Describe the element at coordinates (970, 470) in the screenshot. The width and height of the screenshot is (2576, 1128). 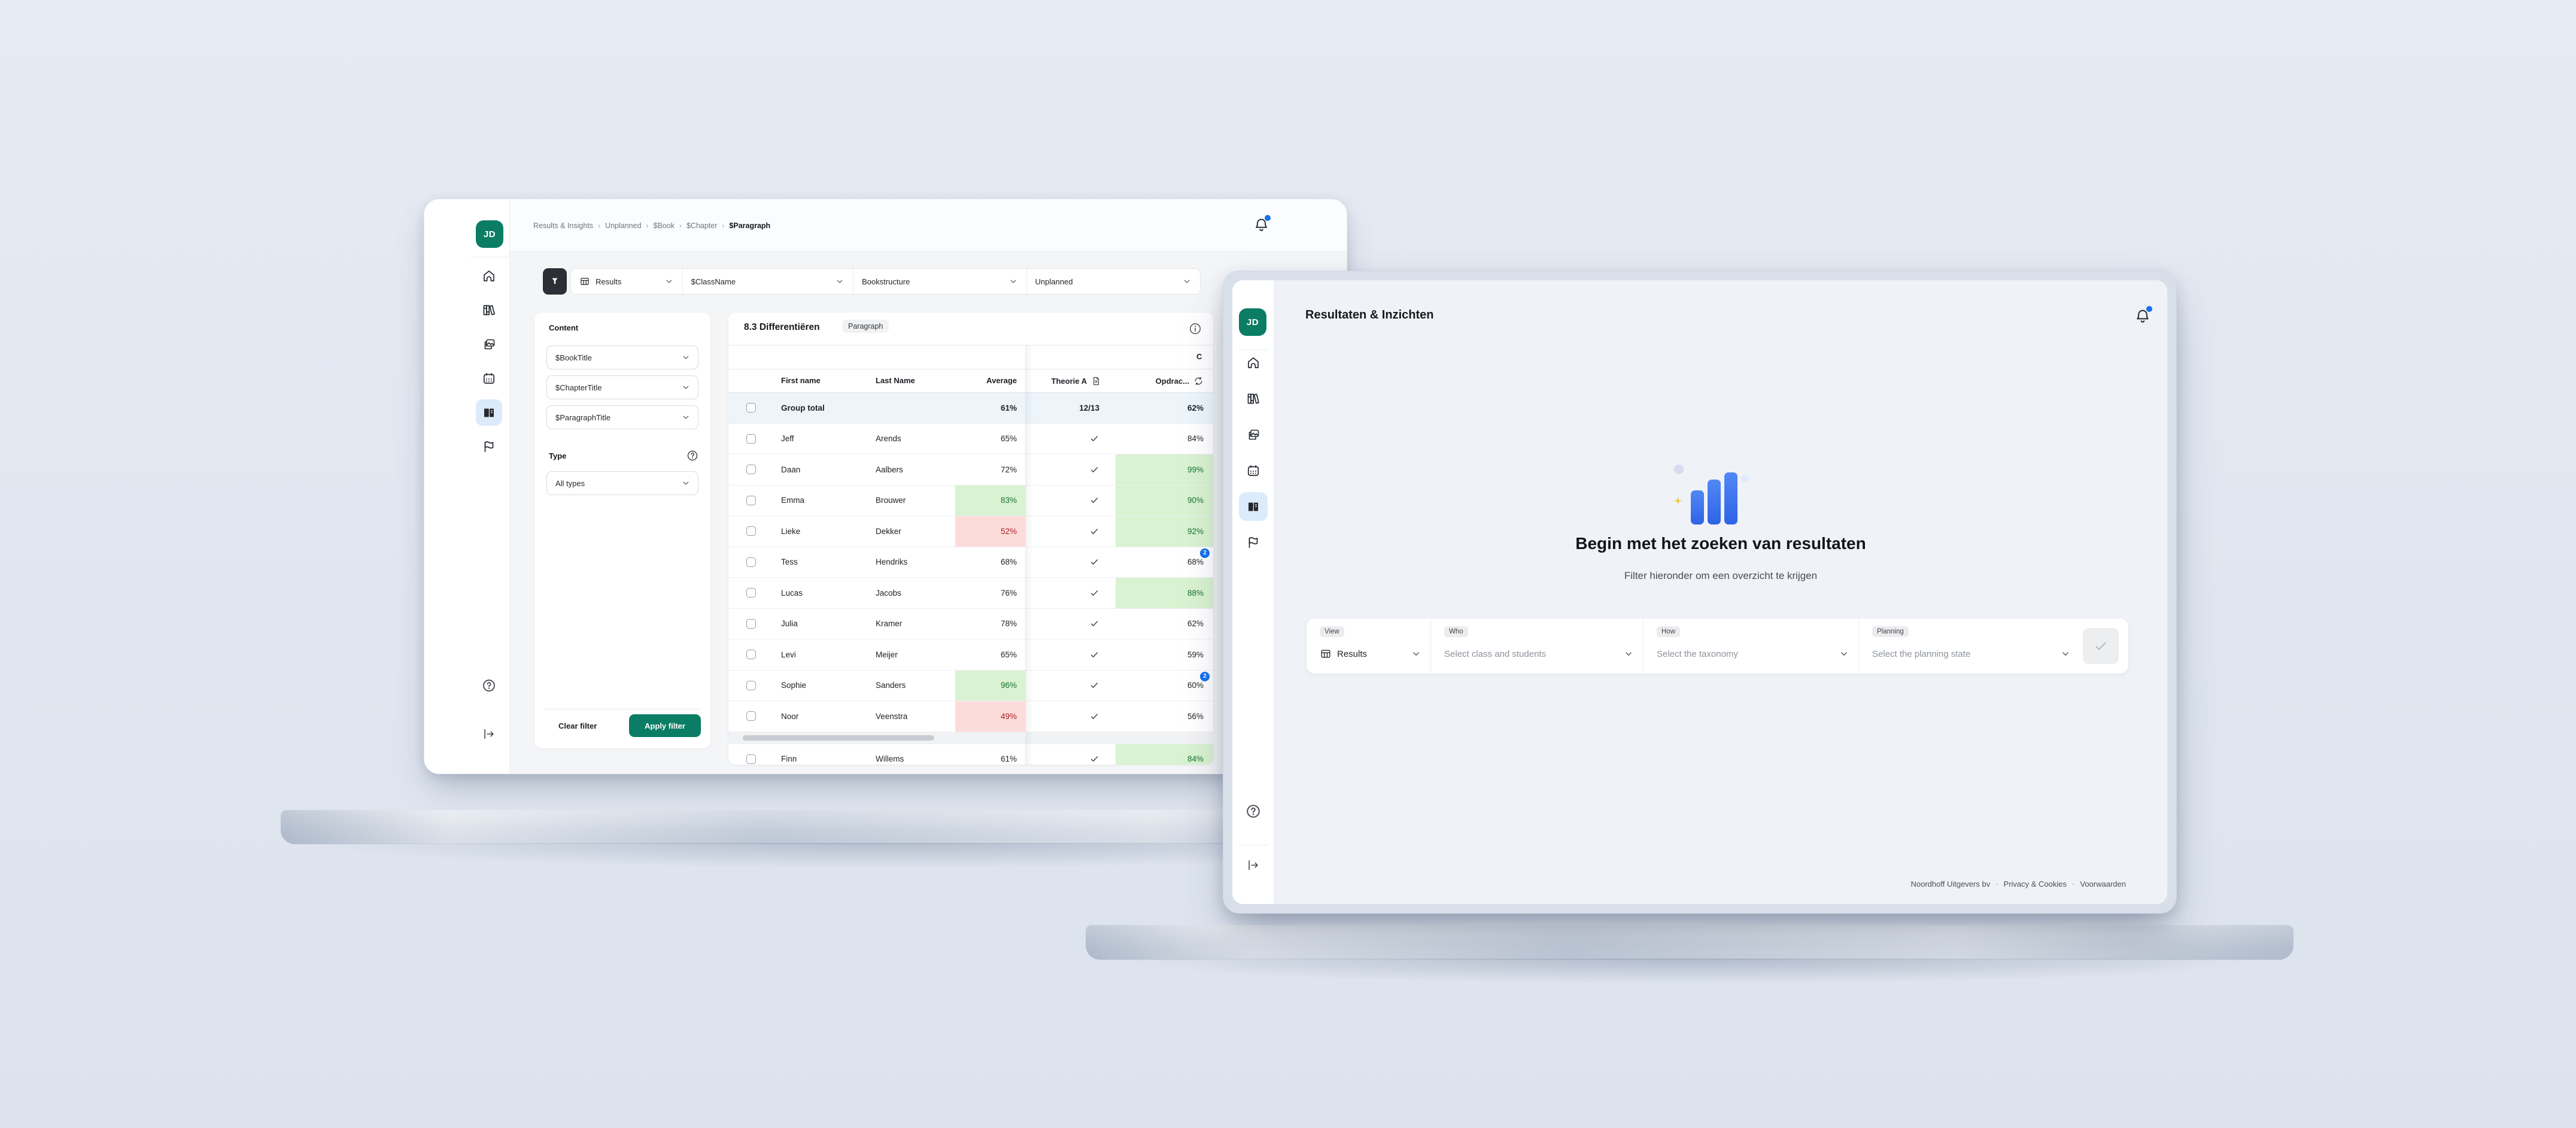
I see `table-row: Daan Aalbers 72% 99%` at that location.